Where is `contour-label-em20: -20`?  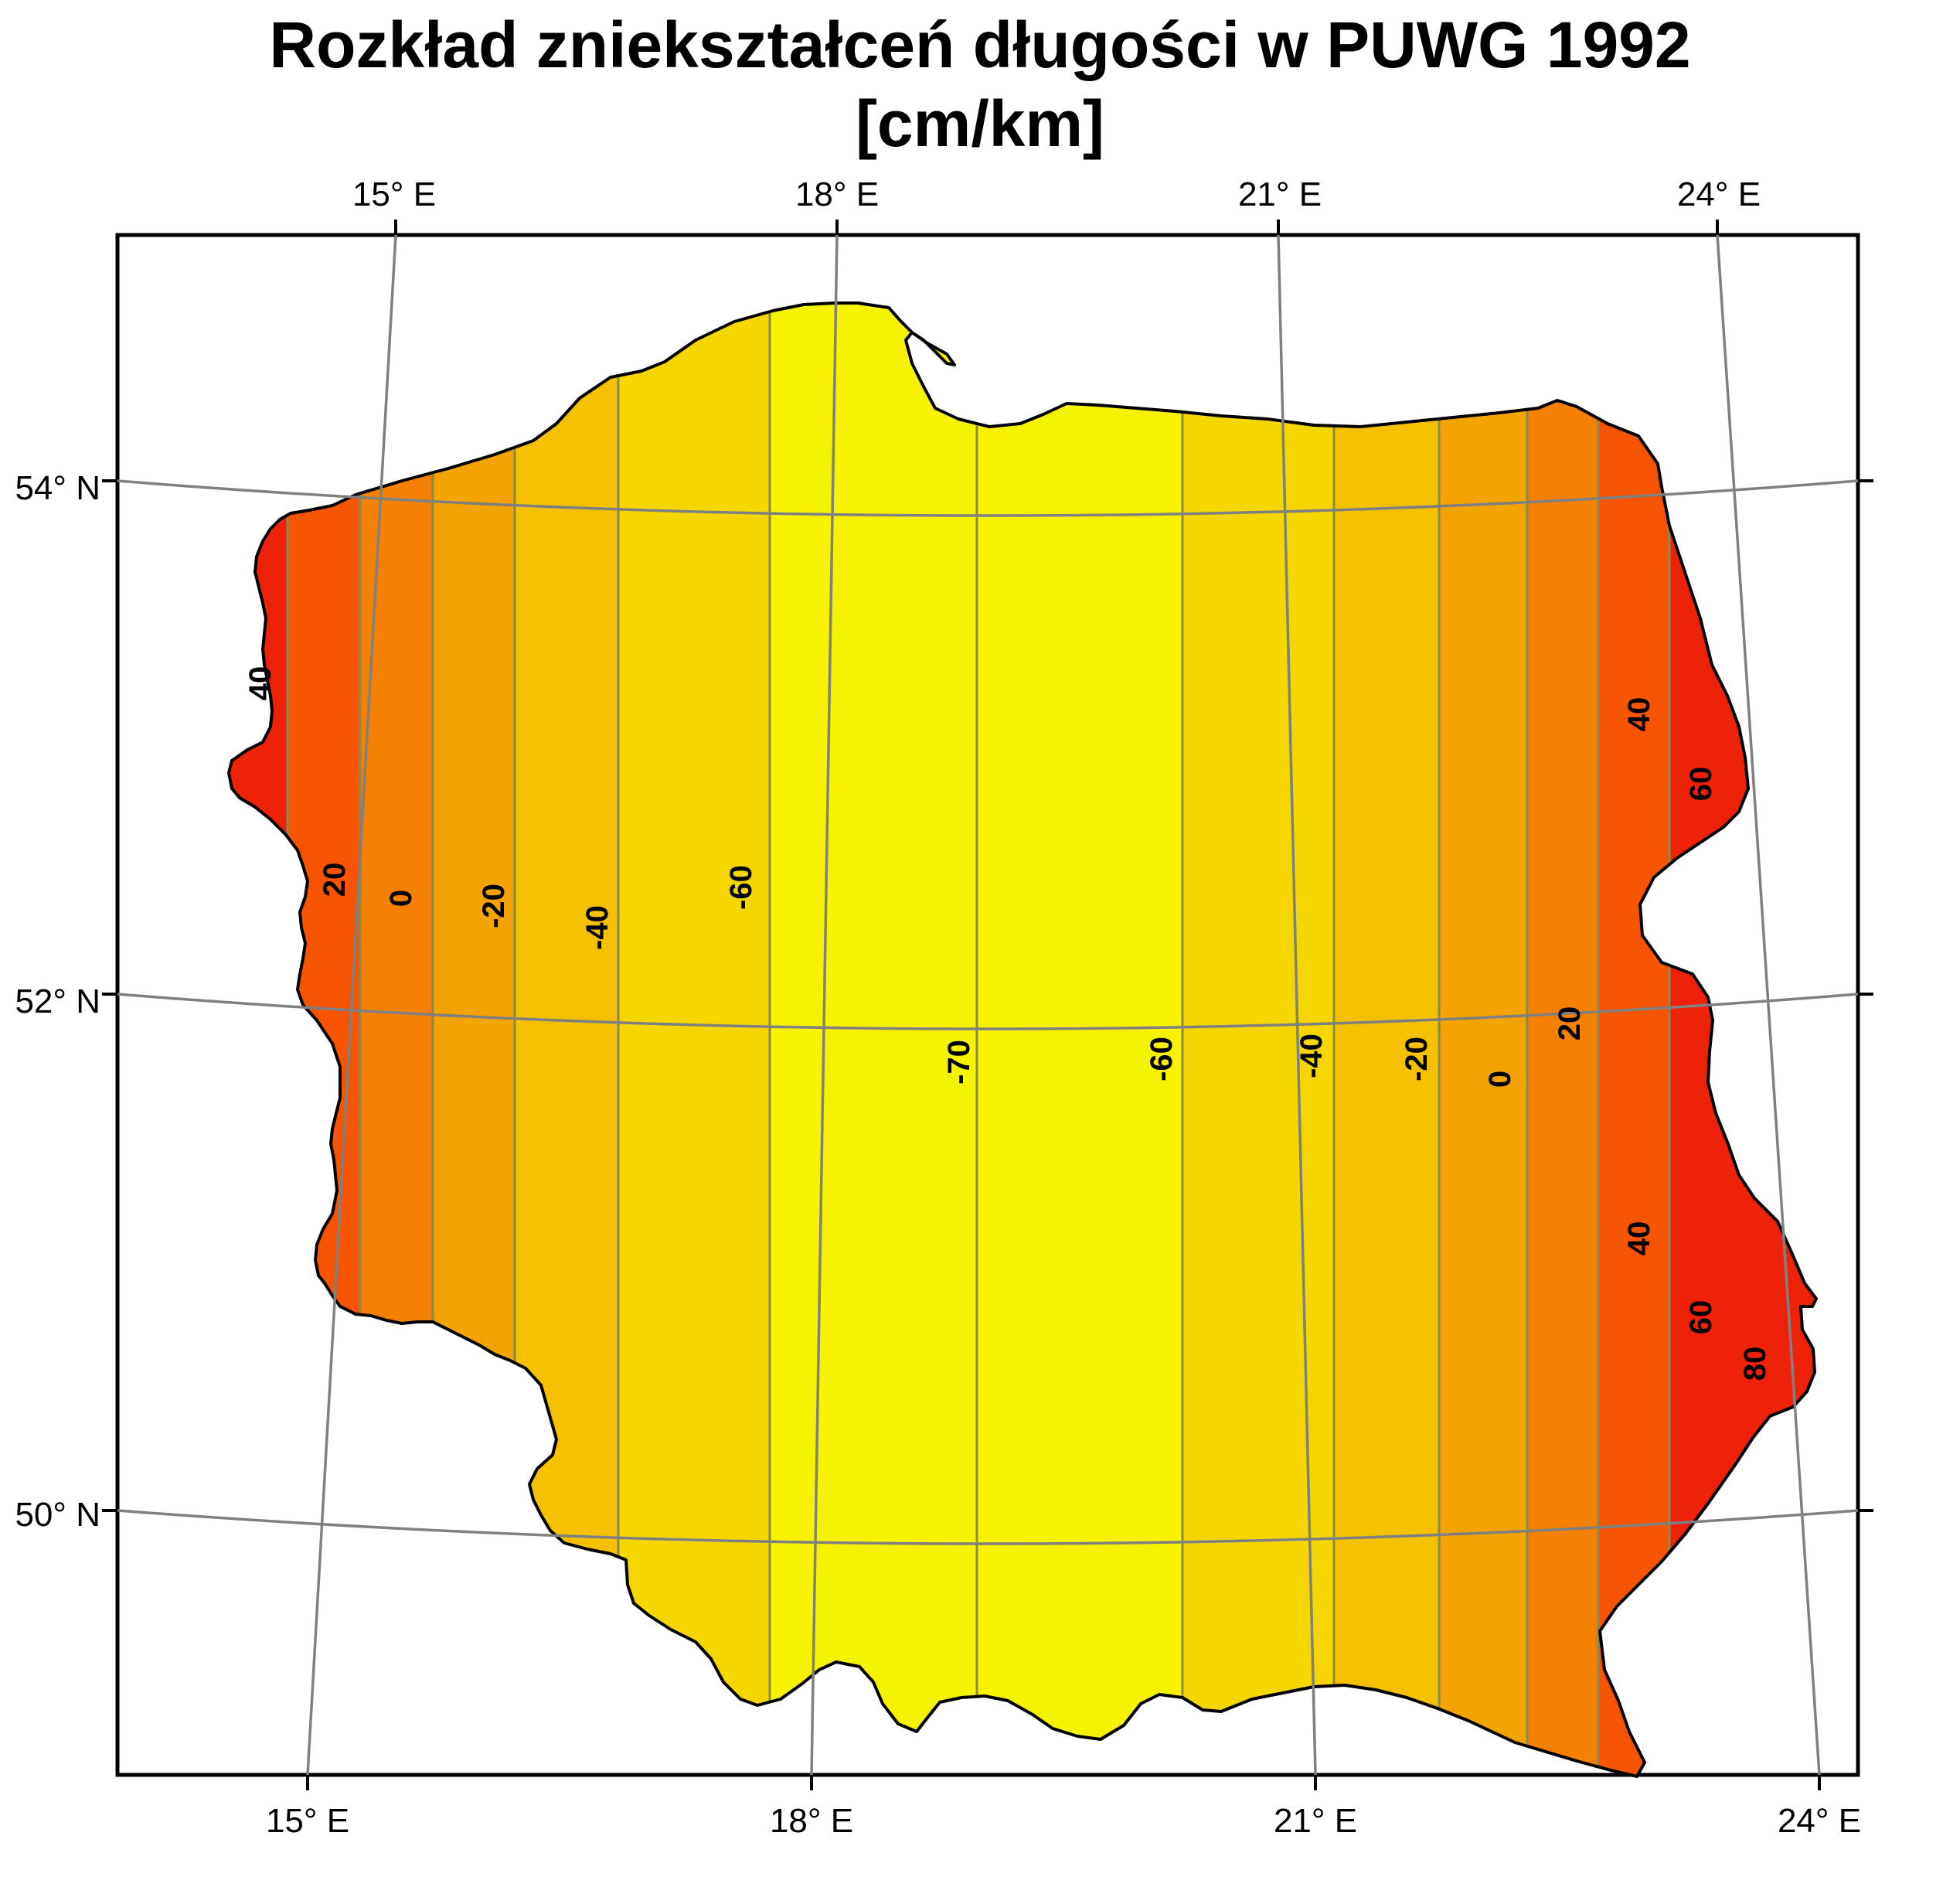
contour-label-em20: -20 is located at coordinates (1417, 1059).